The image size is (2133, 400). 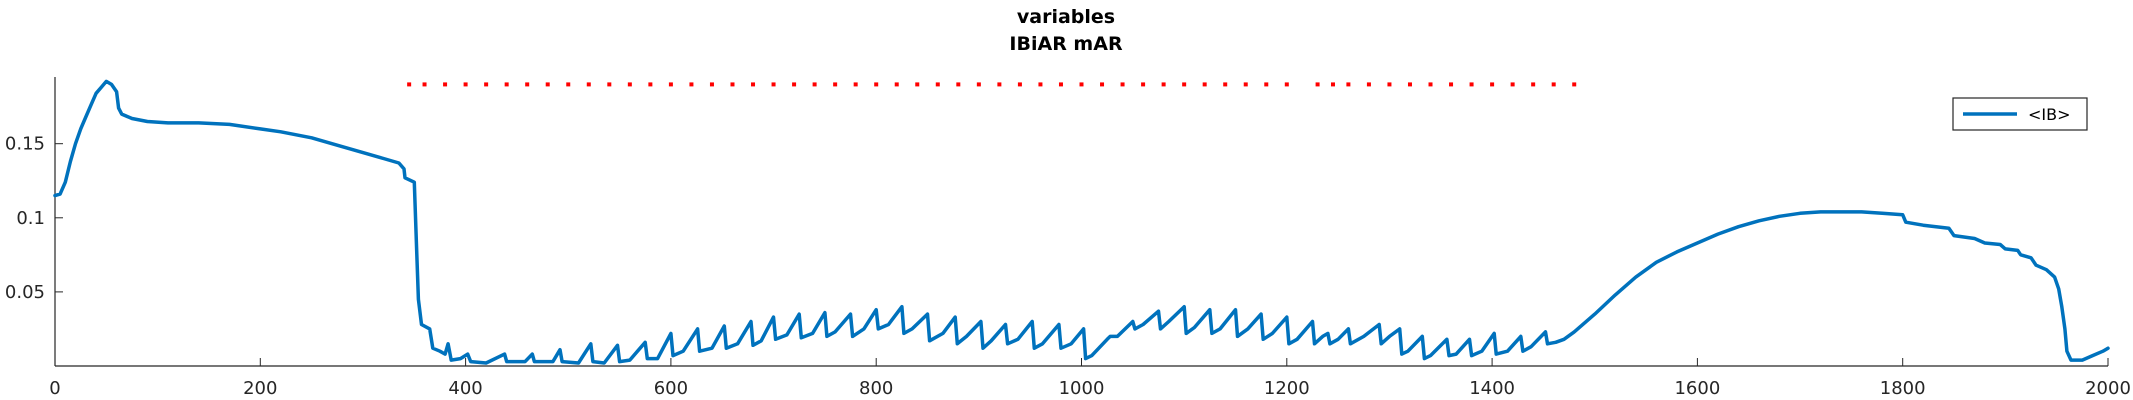 What do you see at coordinates (1066, 44) in the screenshot?
I see `title-line-2: IBiAR mAR` at bounding box center [1066, 44].